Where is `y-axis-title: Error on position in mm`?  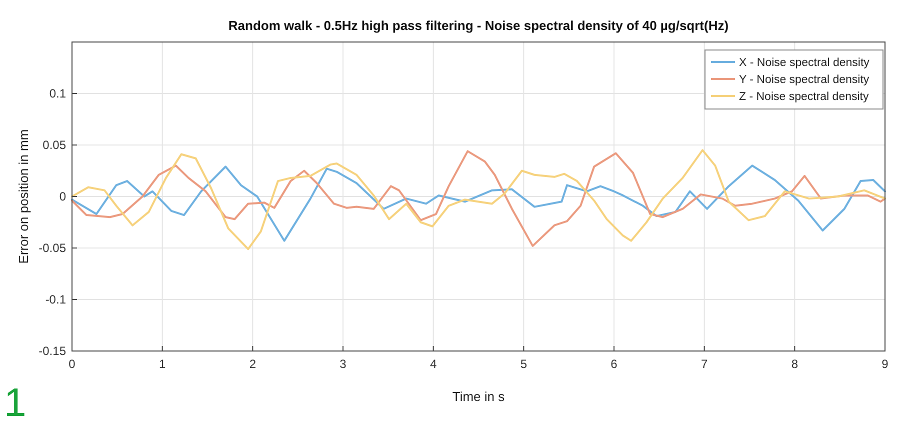 y-axis-title: Error on position in mm is located at coordinates (23, 196).